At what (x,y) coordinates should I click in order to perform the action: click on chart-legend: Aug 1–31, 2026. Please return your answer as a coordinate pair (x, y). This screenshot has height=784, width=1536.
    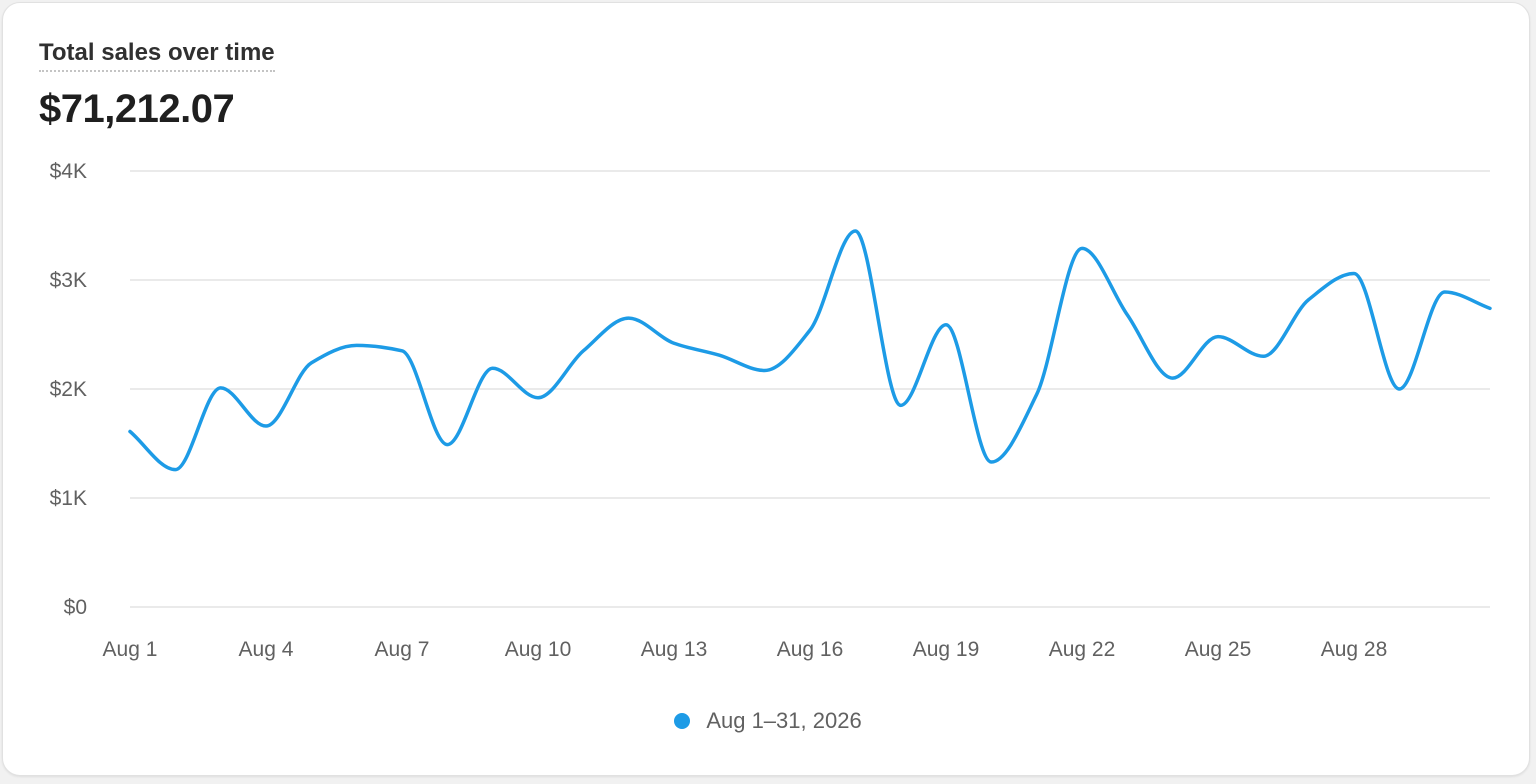
    Looking at the image, I should click on (768, 721).